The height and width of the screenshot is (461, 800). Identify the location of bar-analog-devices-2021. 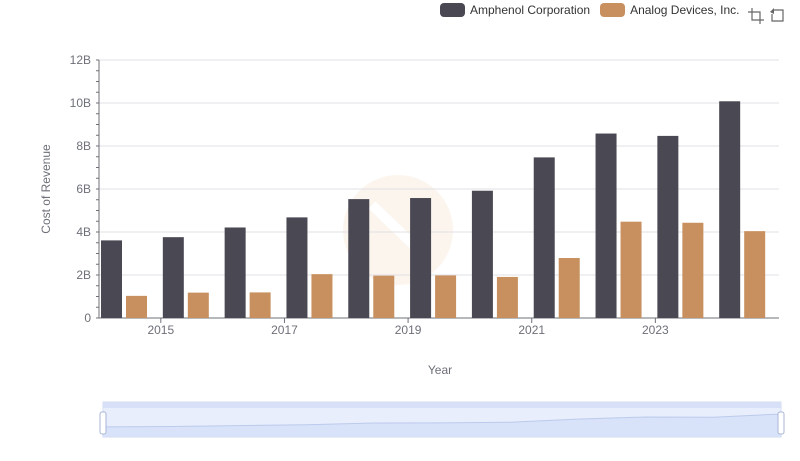
(569, 288).